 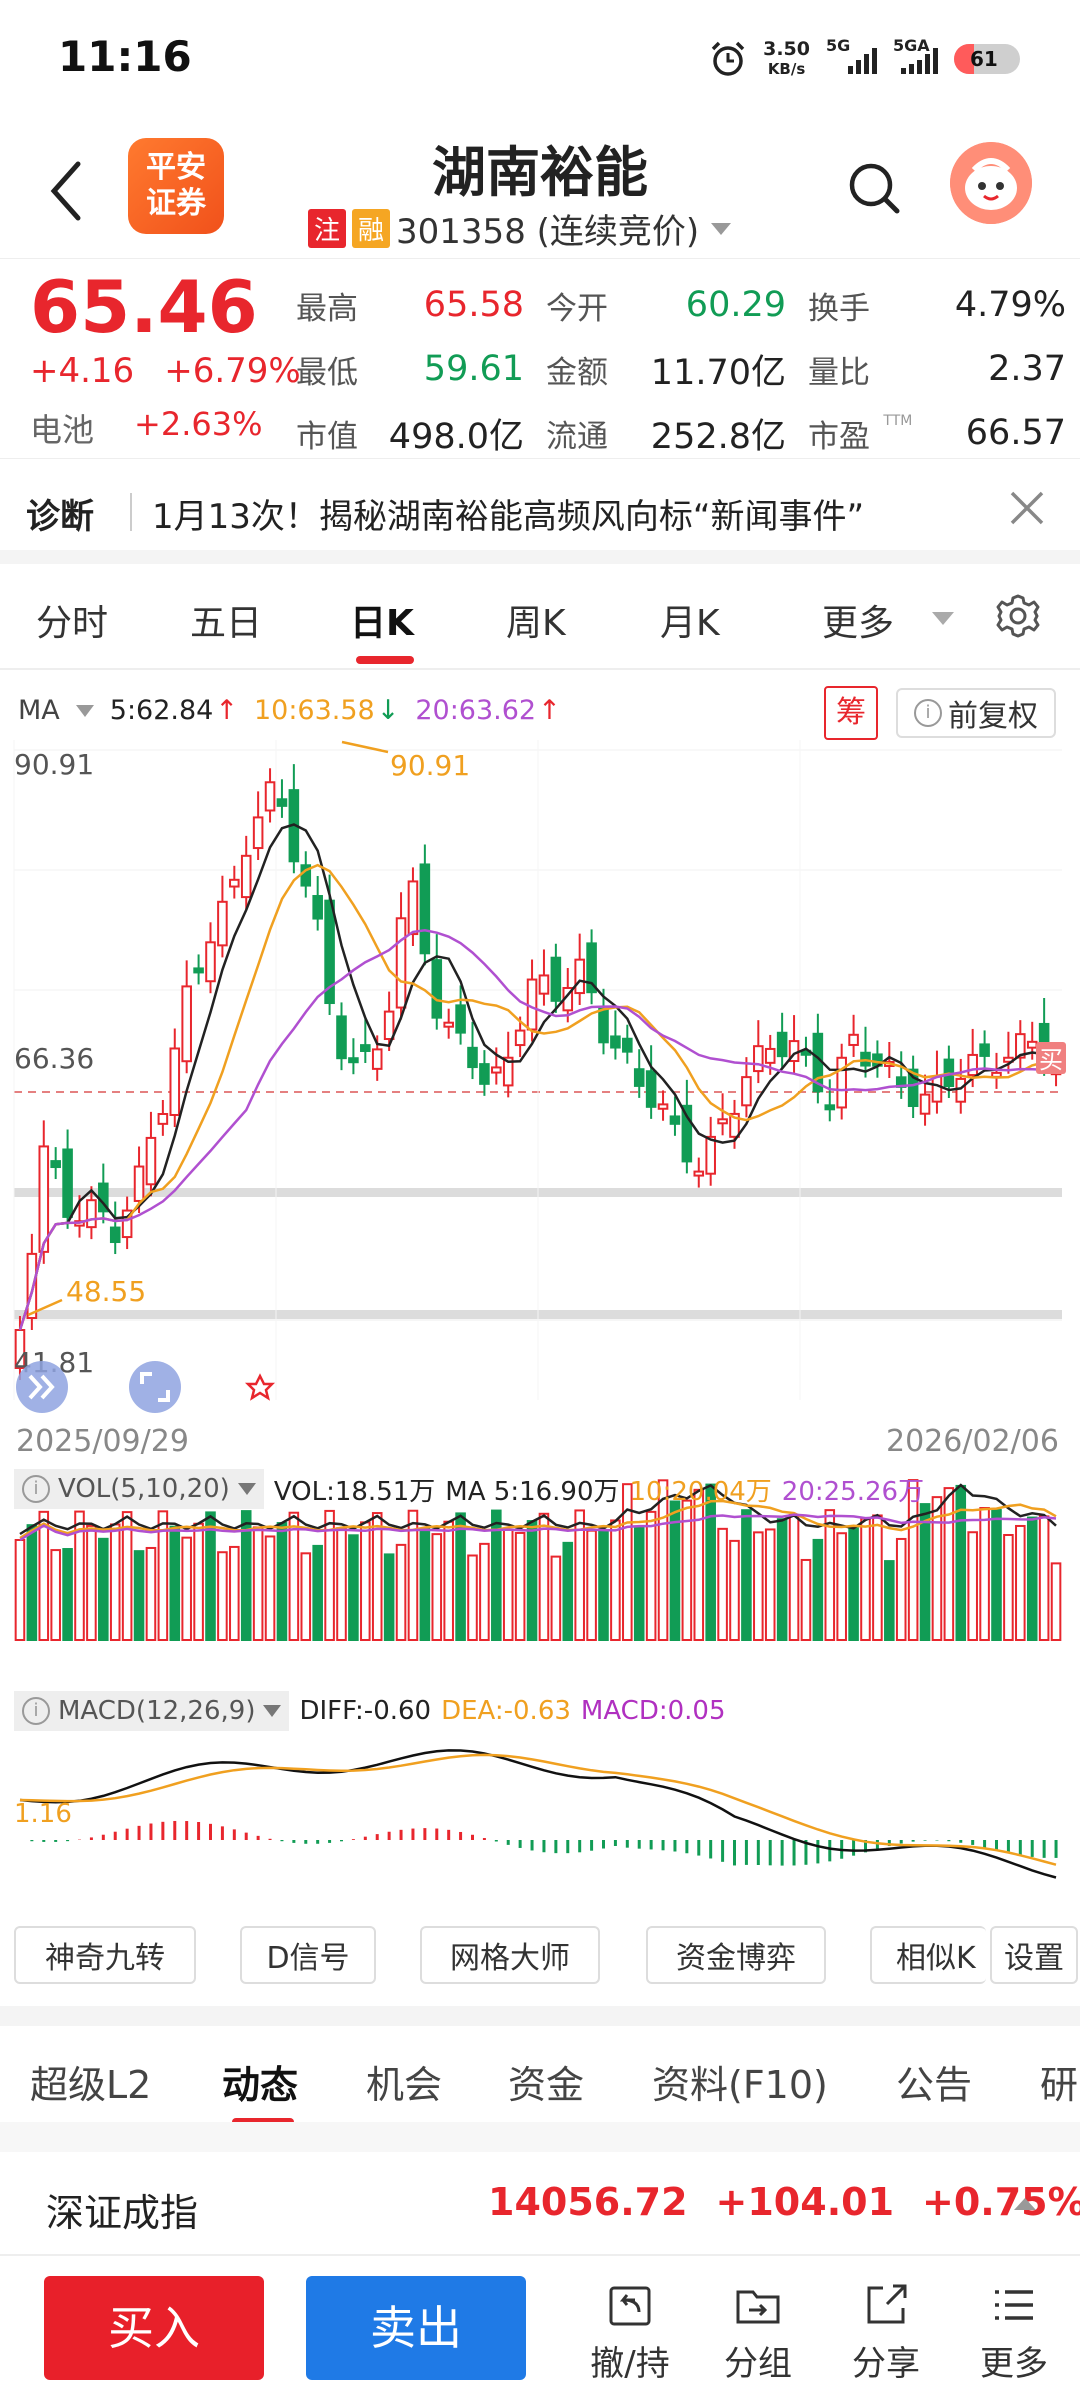 What do you see at coordinates (1051, 1058) in the screenshot?
I see `buy-marker-box` at bounding box center [1051, 1058].